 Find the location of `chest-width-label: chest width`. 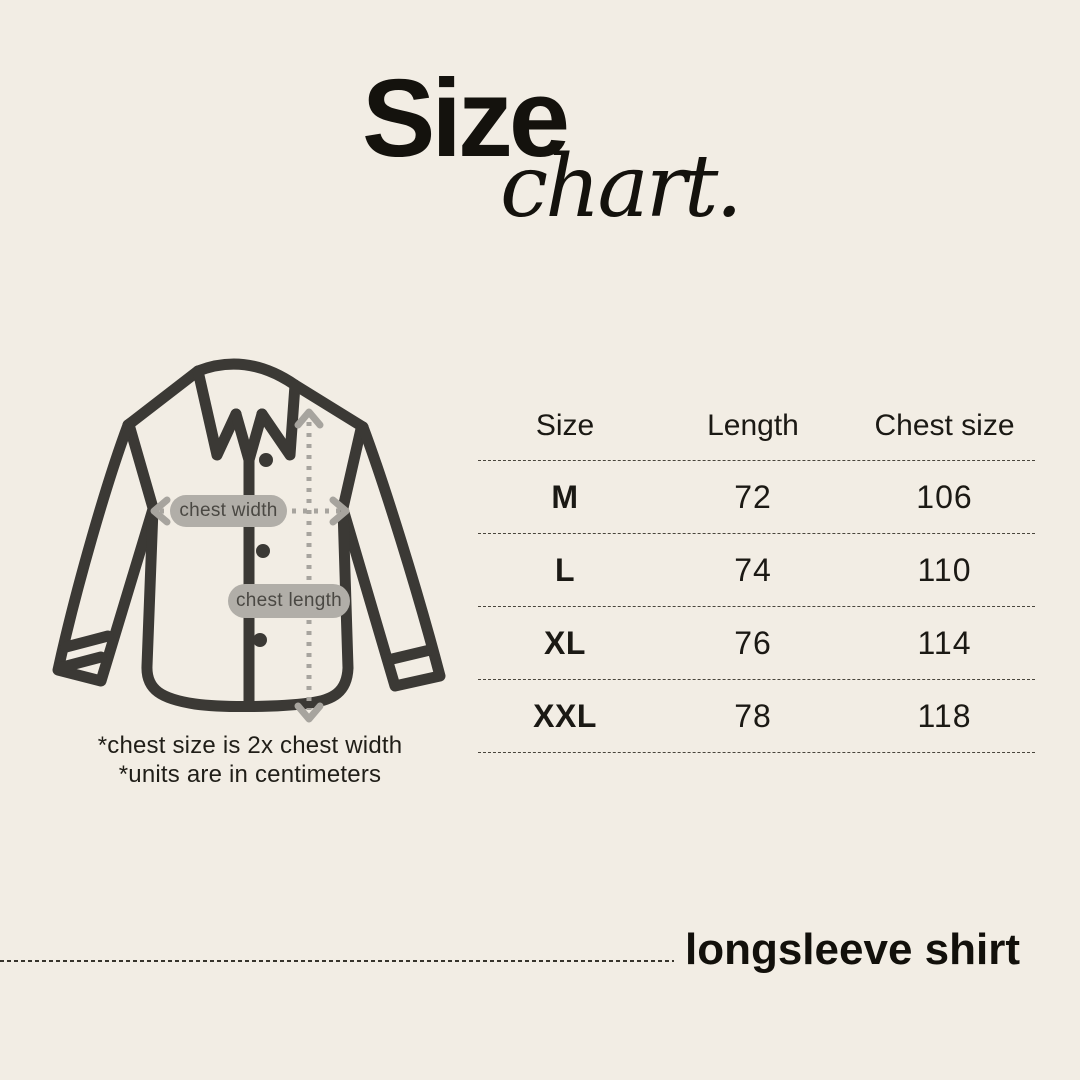

chest-width-label: chest width is located at coordinates (228, 511).